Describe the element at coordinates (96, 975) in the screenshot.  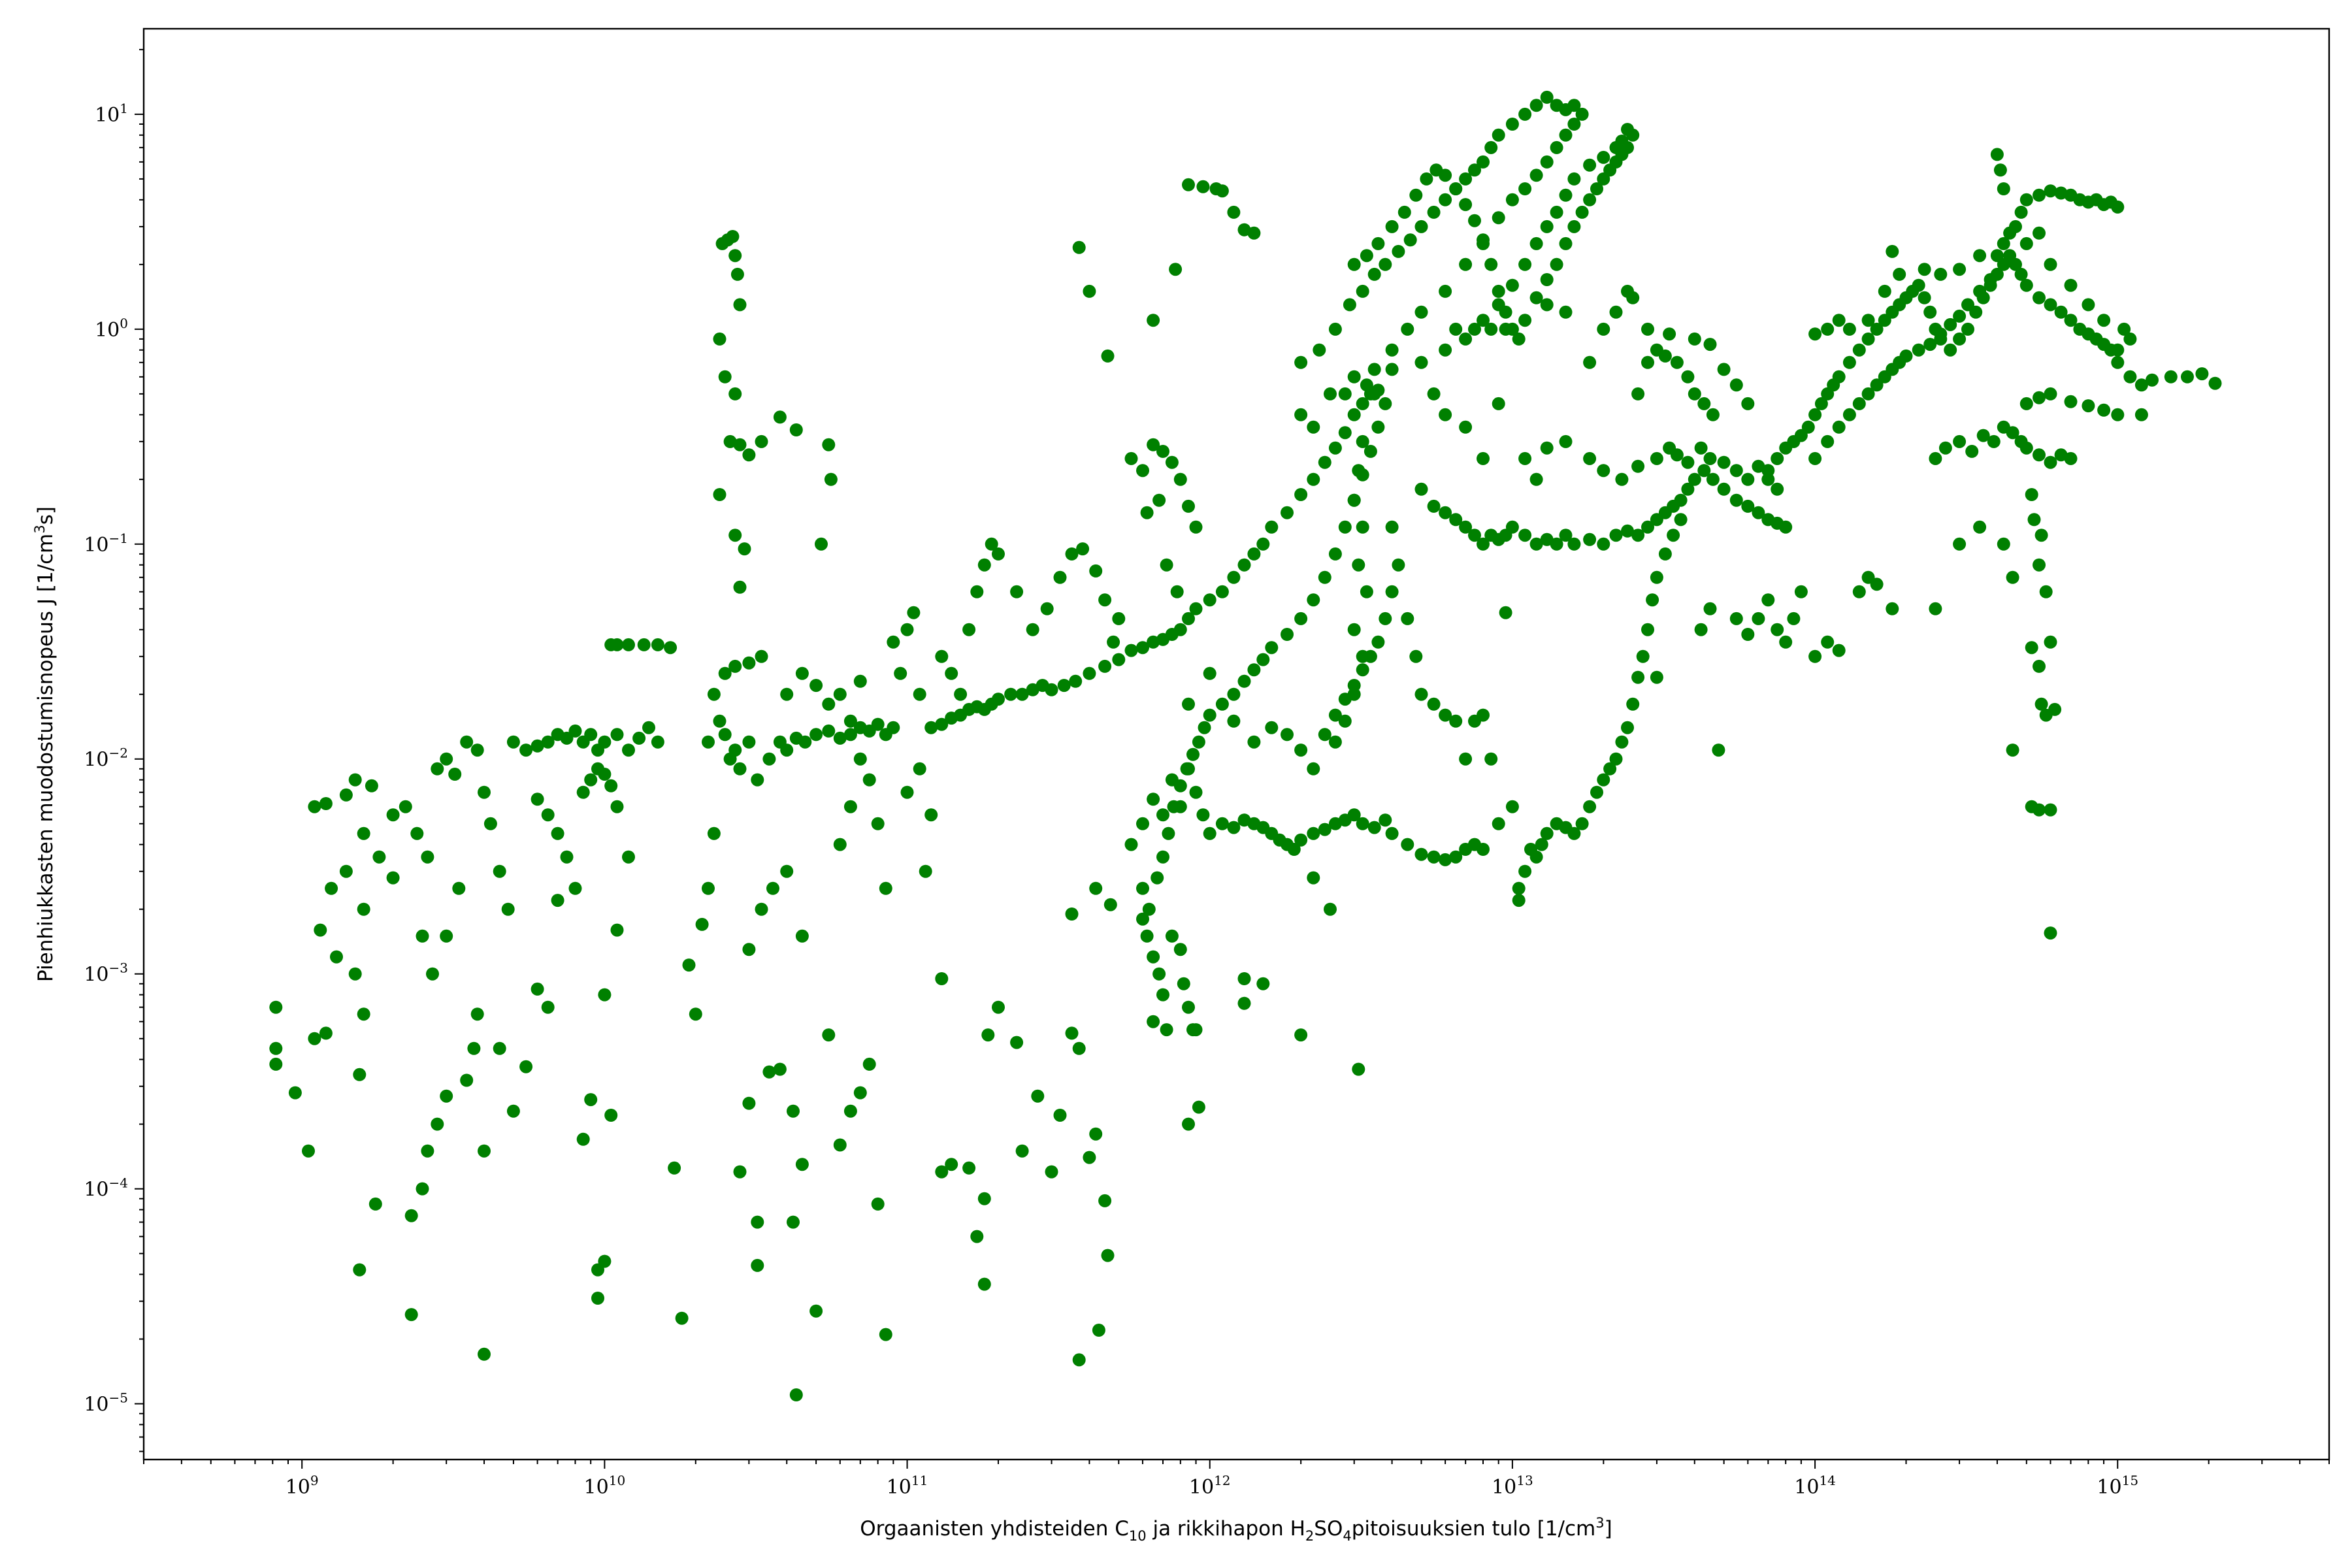
I see `y-tick-label-base: 10` at that location.